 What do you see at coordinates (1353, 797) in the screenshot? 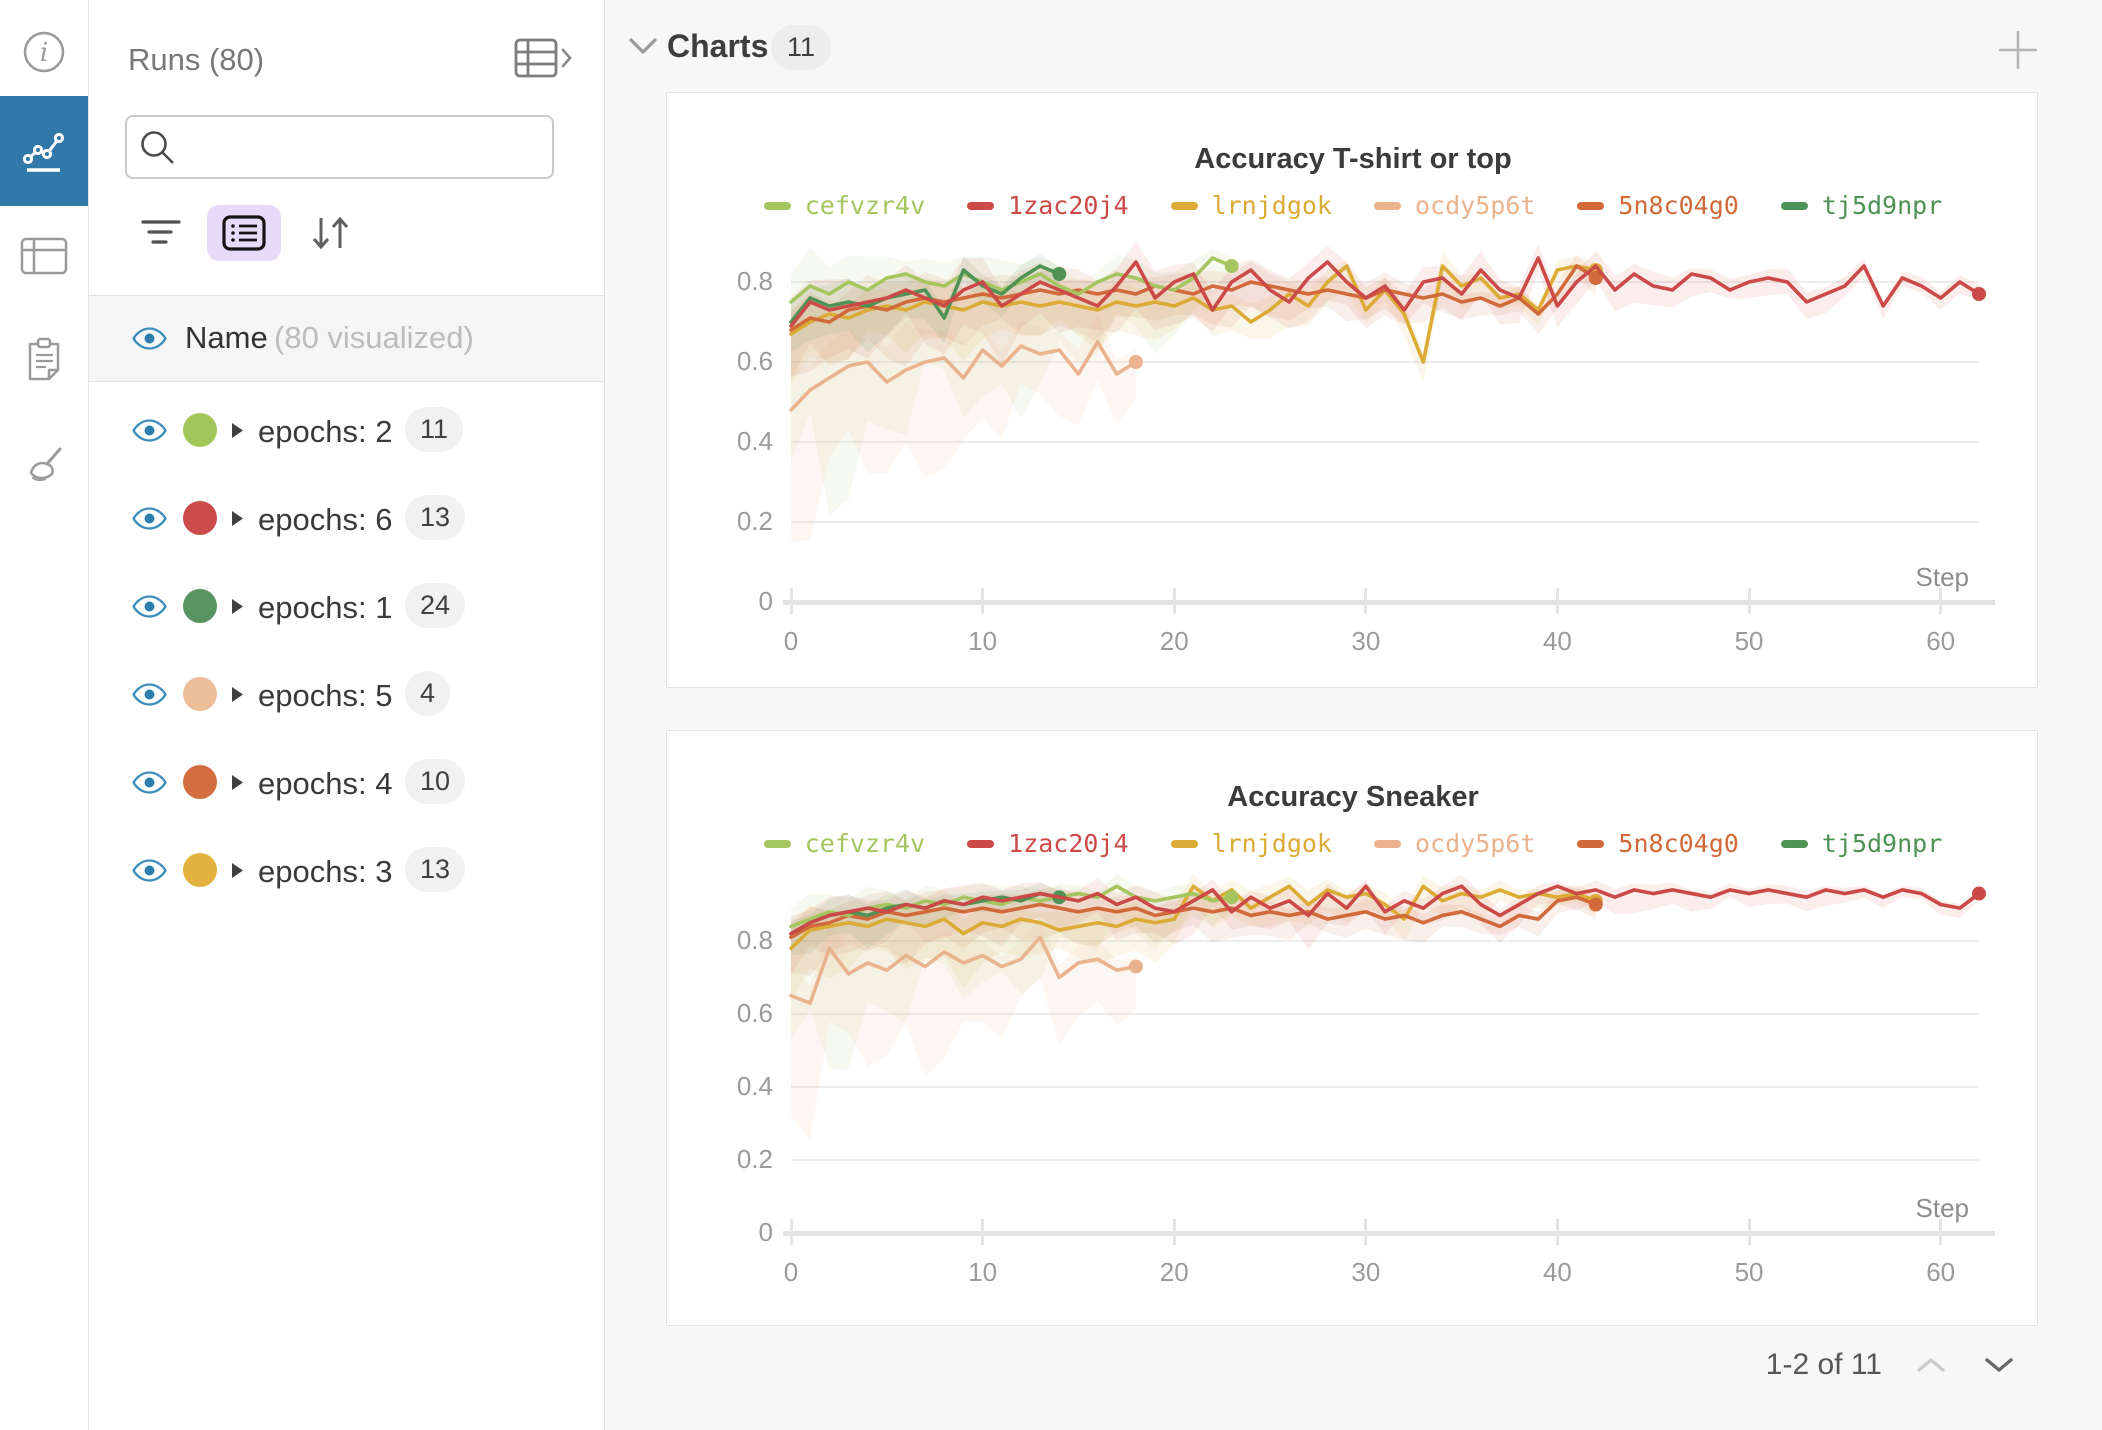
I see `chart-title: Accuracy Sneaker` at bounding box center [1353, 797].